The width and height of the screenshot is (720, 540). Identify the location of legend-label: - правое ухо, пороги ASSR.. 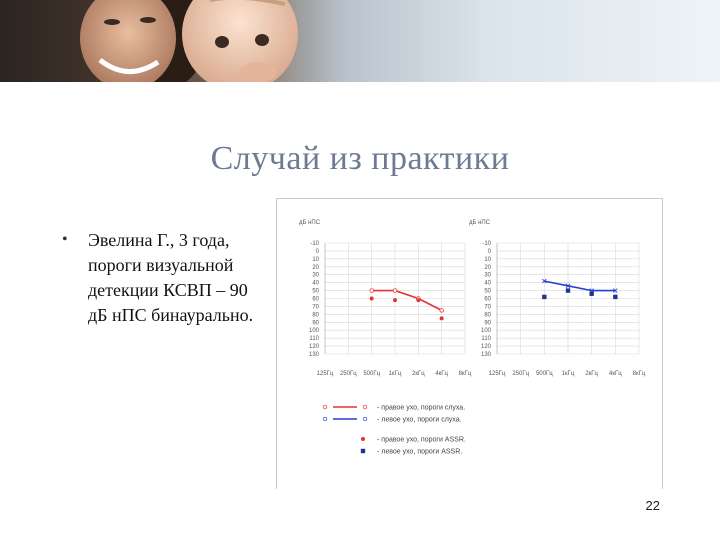
(421, 440).